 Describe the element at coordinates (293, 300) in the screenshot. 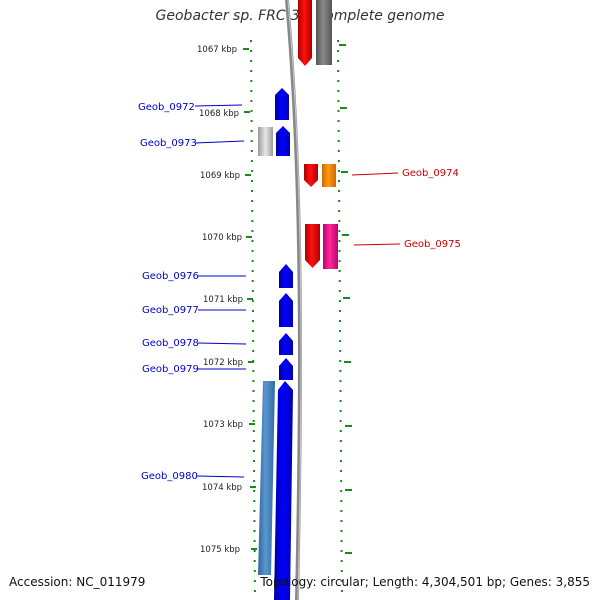

I see `chromosome-backbone` at that location.